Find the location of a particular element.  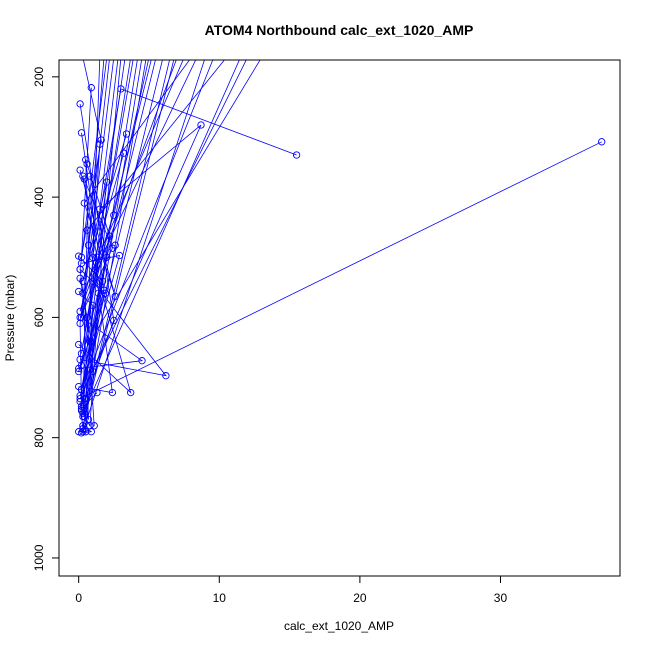

x-axis-label: calc_ext_1020_AMP is located at coordinates (339, 626).